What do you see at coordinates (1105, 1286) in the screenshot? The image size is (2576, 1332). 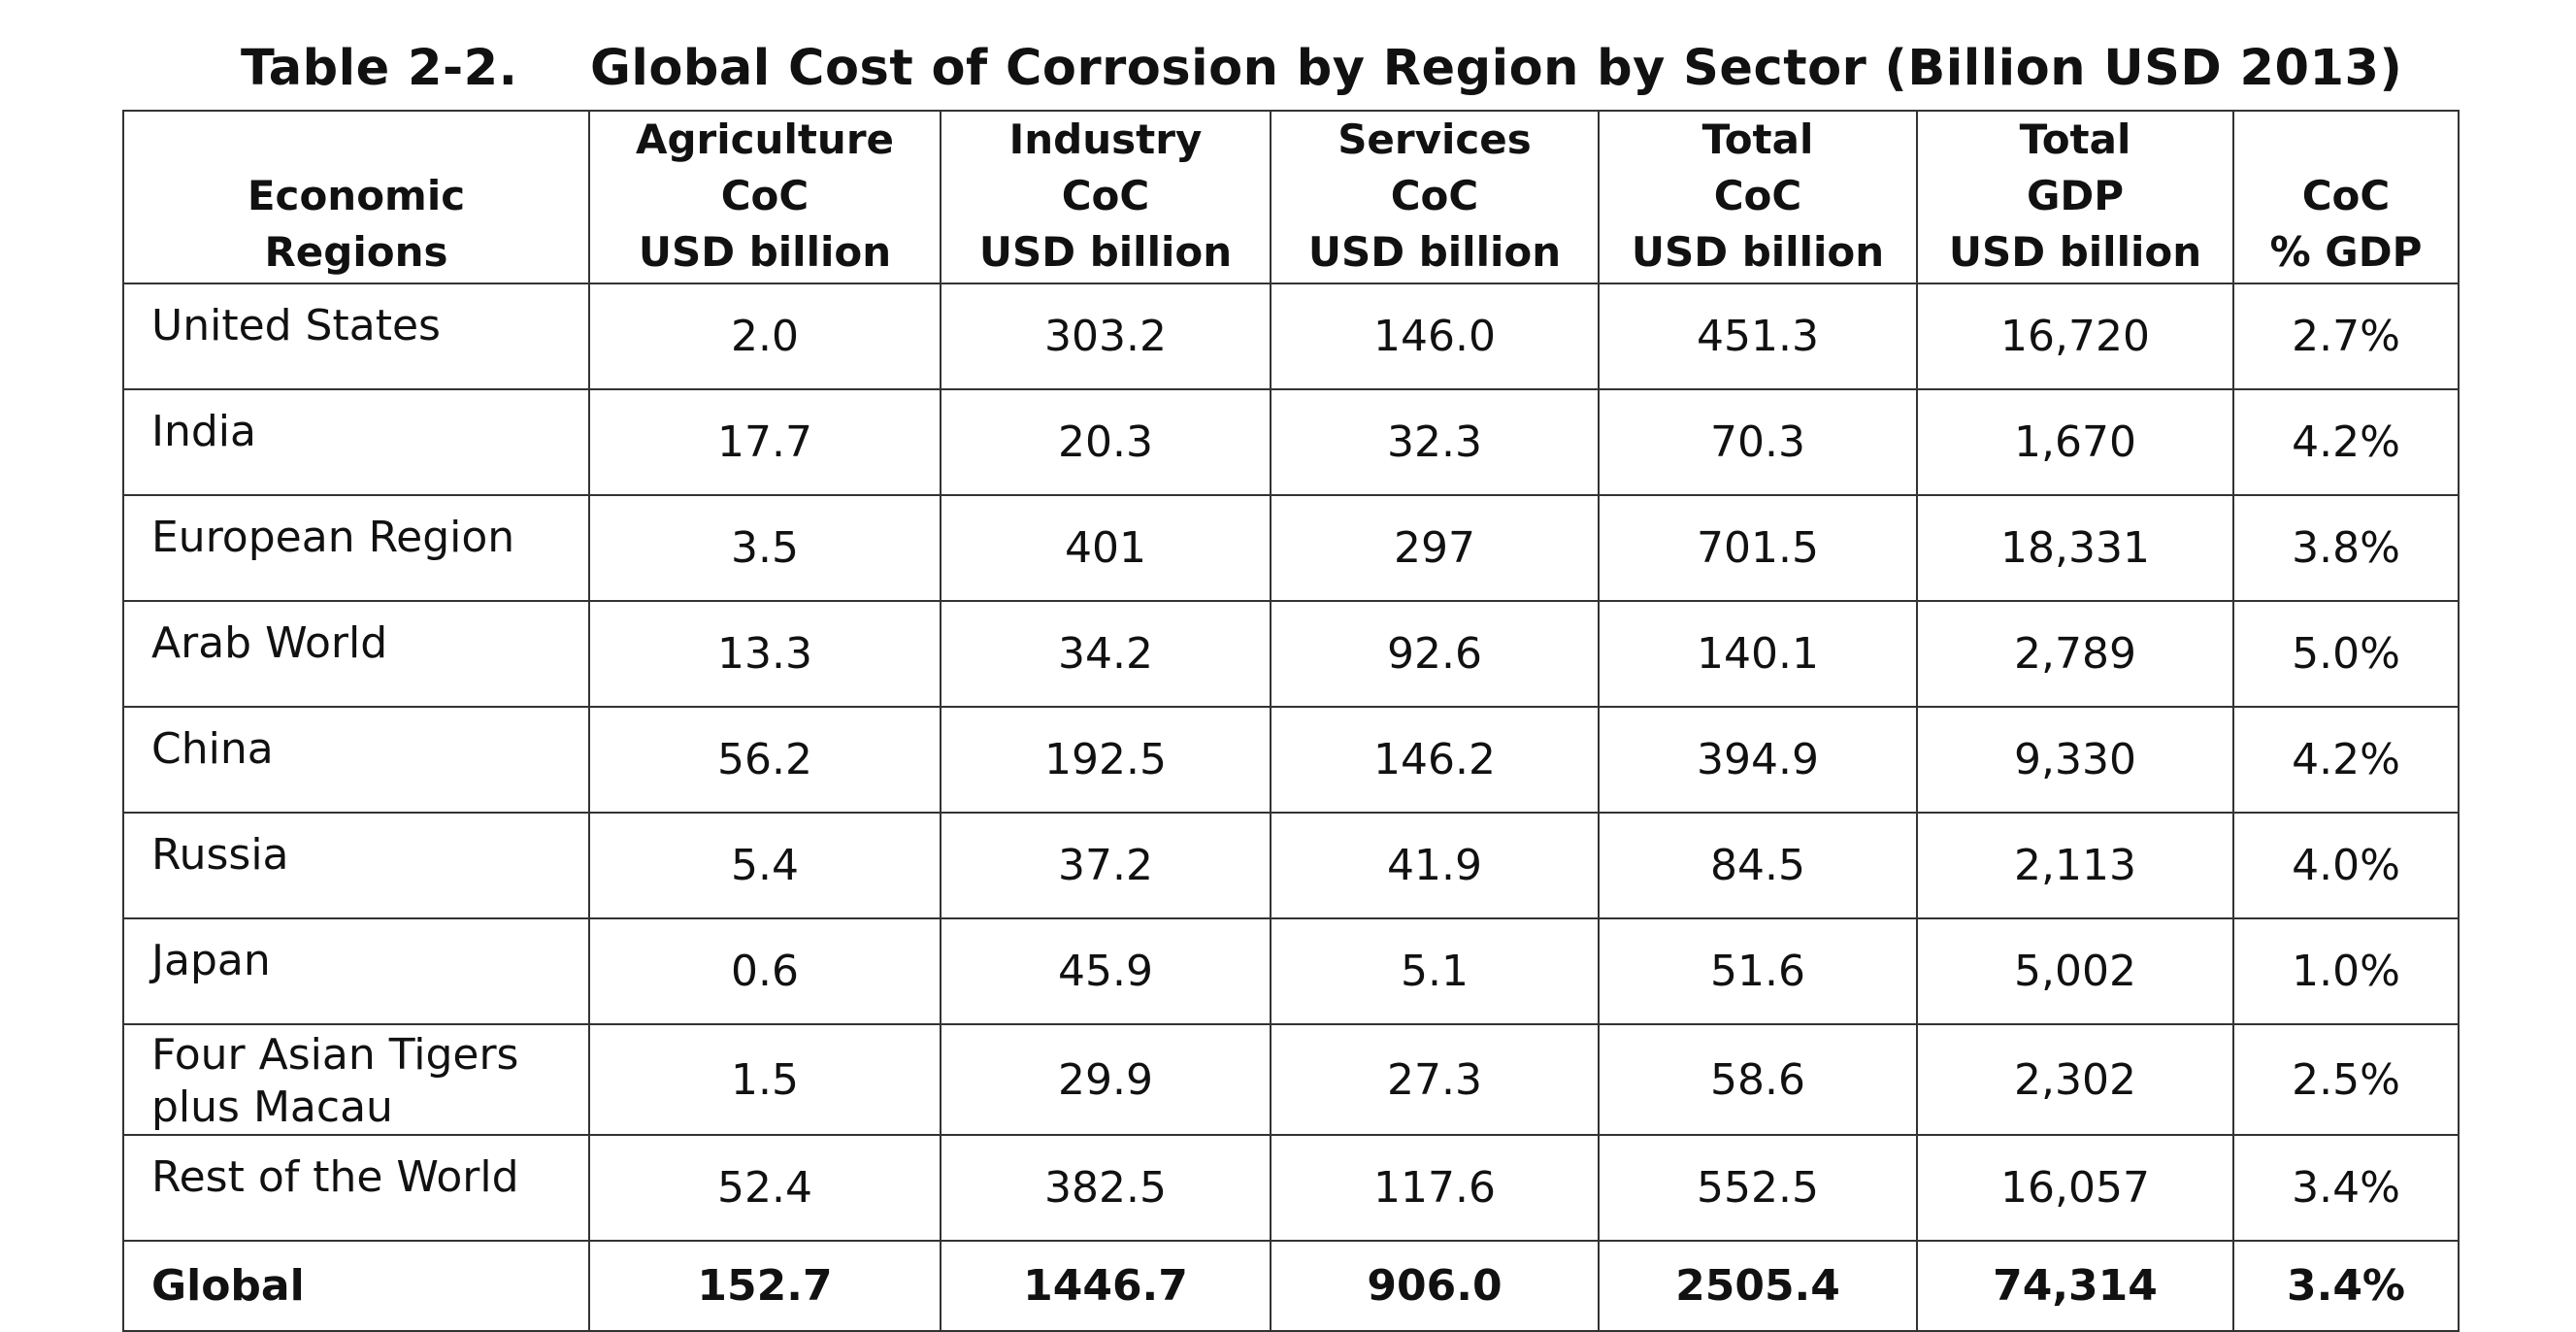 I see `total-industry-cell: 1446.7` at bounding box center [1105, 1286].